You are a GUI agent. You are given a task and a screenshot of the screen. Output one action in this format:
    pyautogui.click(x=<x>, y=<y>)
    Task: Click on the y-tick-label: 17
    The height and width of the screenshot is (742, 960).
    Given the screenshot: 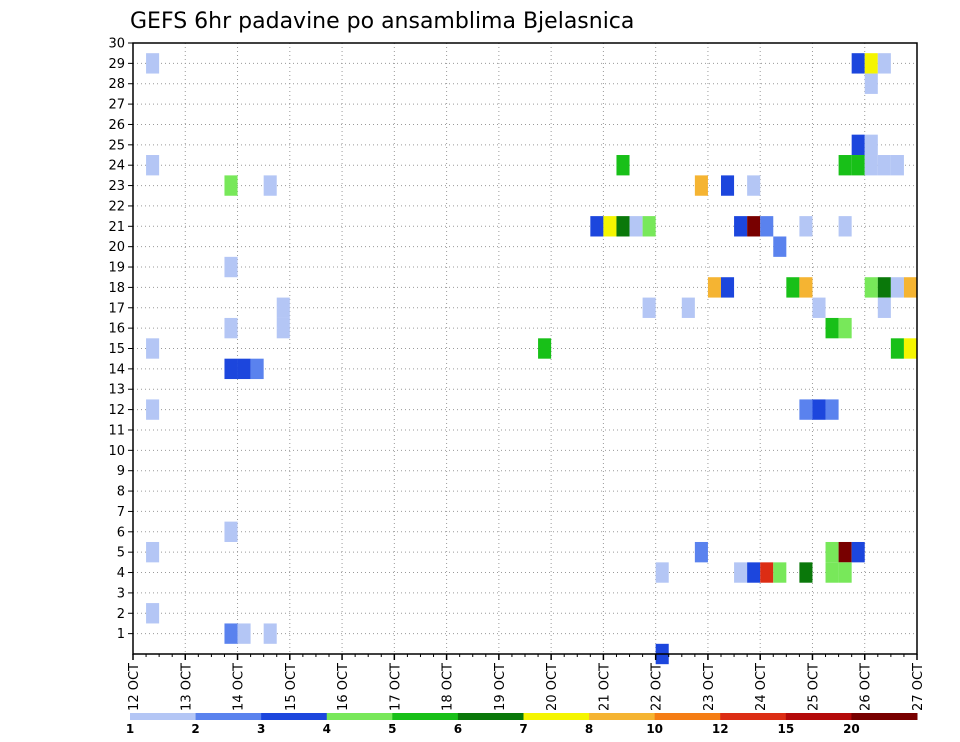 What is the action you would take?
    pyautogui.click(x=116, y=308)
    